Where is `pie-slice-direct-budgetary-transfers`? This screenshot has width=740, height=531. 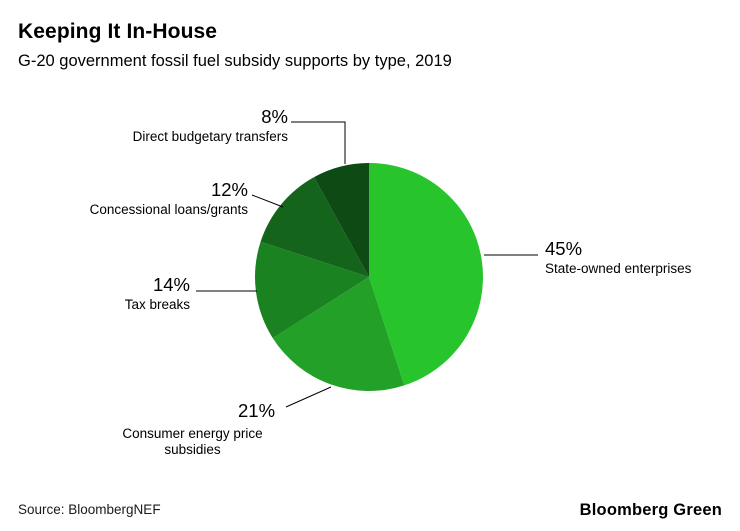 pie-slice-direct-budgetary-transfers is located at coordinates (341, 220).